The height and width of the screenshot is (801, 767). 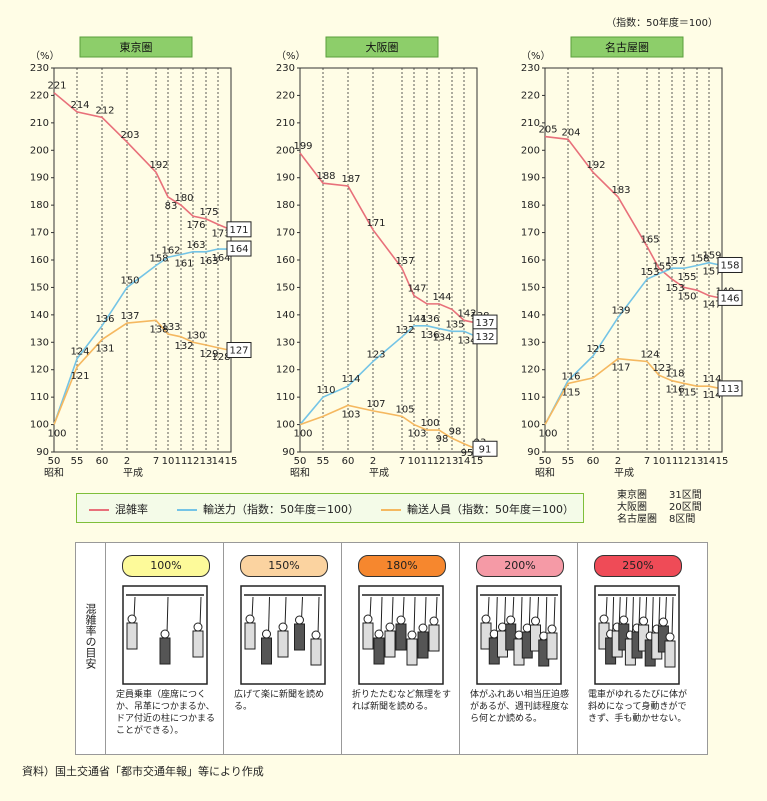 I want to click on commuters-jammed-icon, so click(x=637, y=635).